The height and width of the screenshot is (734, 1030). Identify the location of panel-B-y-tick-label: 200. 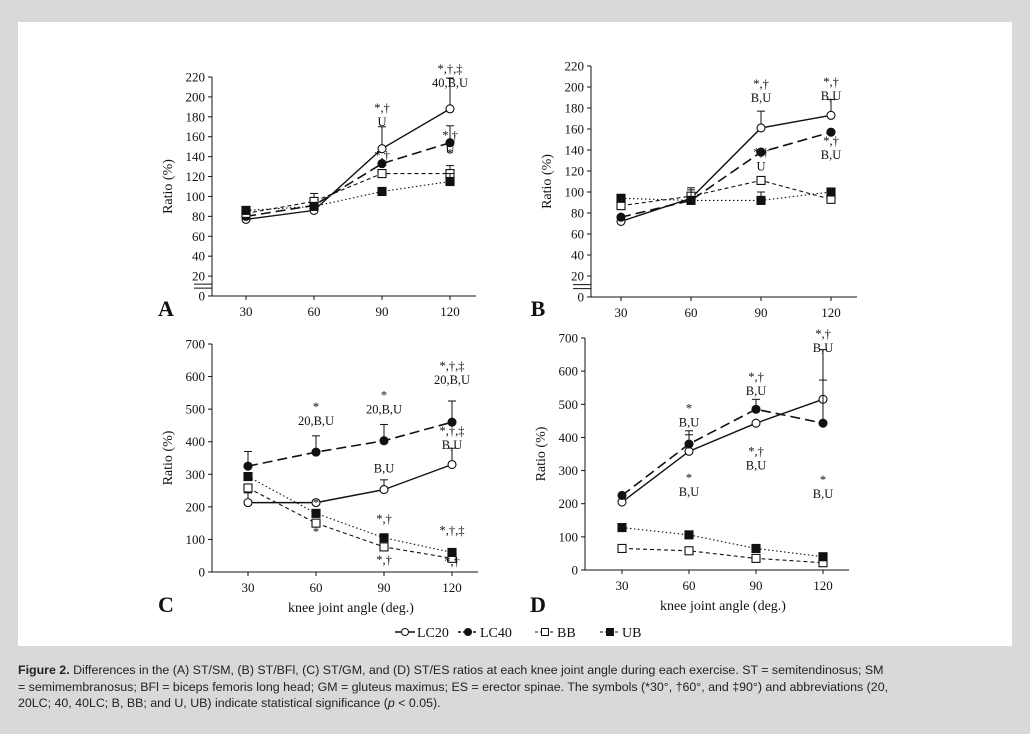
(575, 87).